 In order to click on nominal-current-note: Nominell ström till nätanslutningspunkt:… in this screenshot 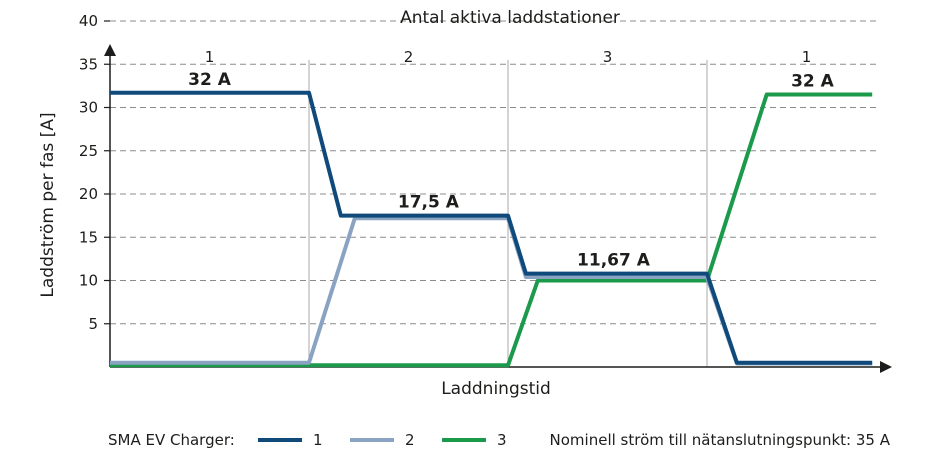, I will do `click(720, 440)`.